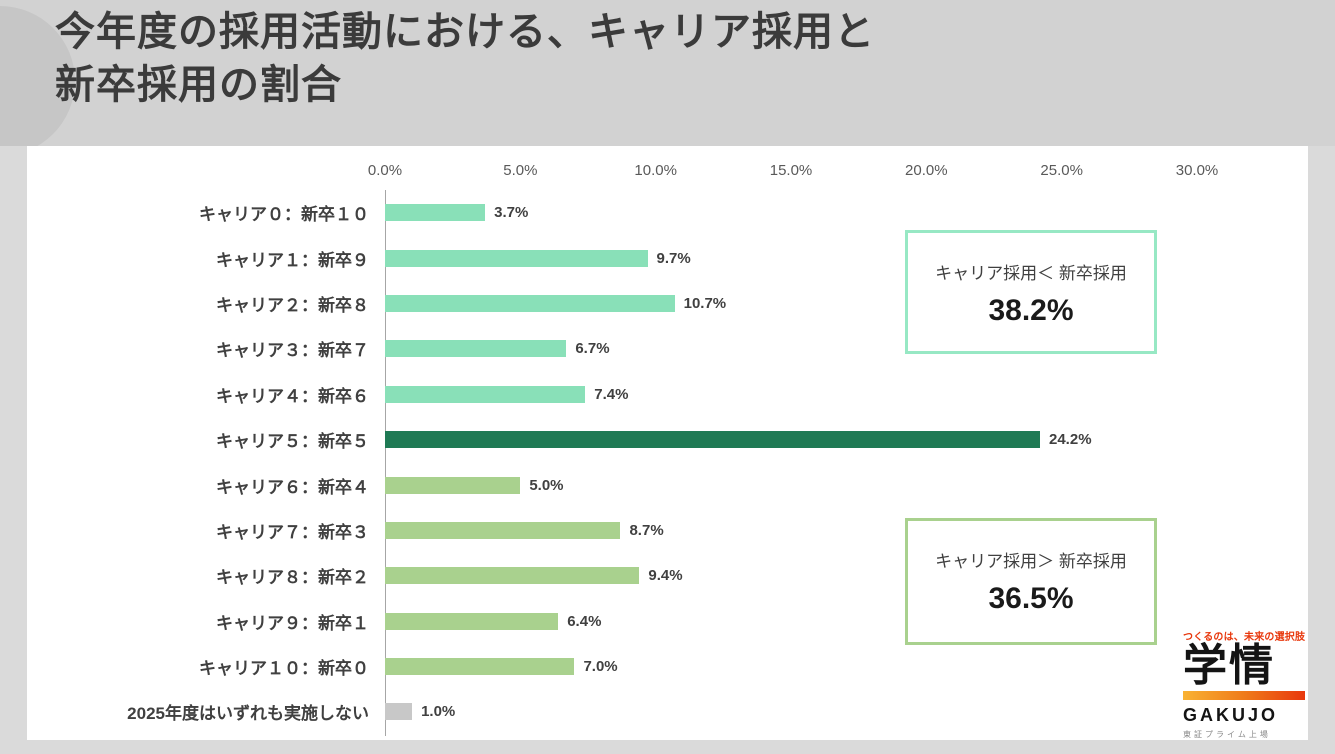 The image size is (1335, 754). Describe the element at coordinates (520, 170) in the screenshot. I see `x-axis-tick: 5.0%` at that location.